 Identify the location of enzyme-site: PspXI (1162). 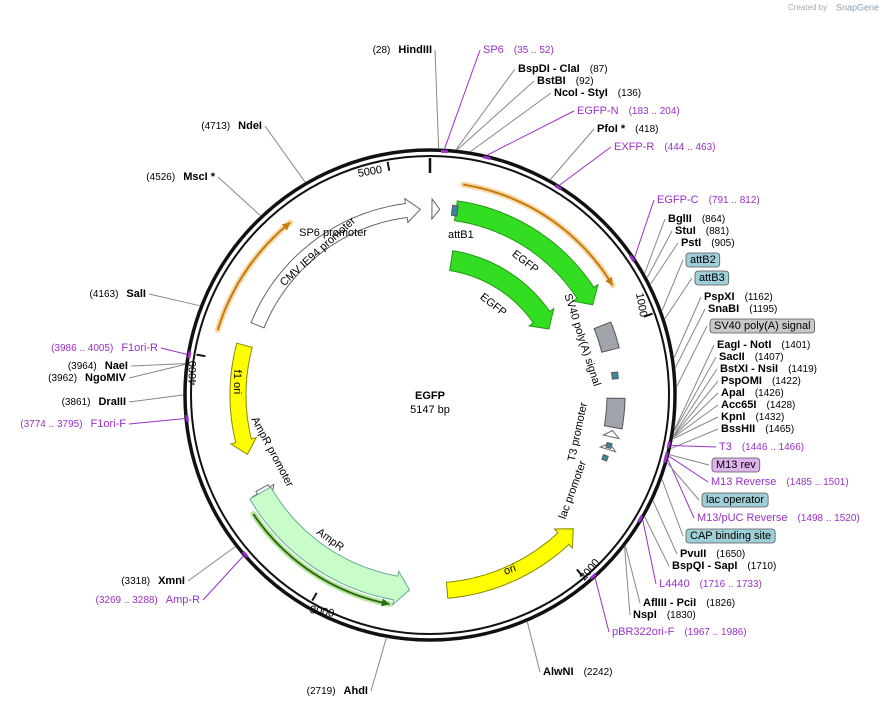
(738, 297).